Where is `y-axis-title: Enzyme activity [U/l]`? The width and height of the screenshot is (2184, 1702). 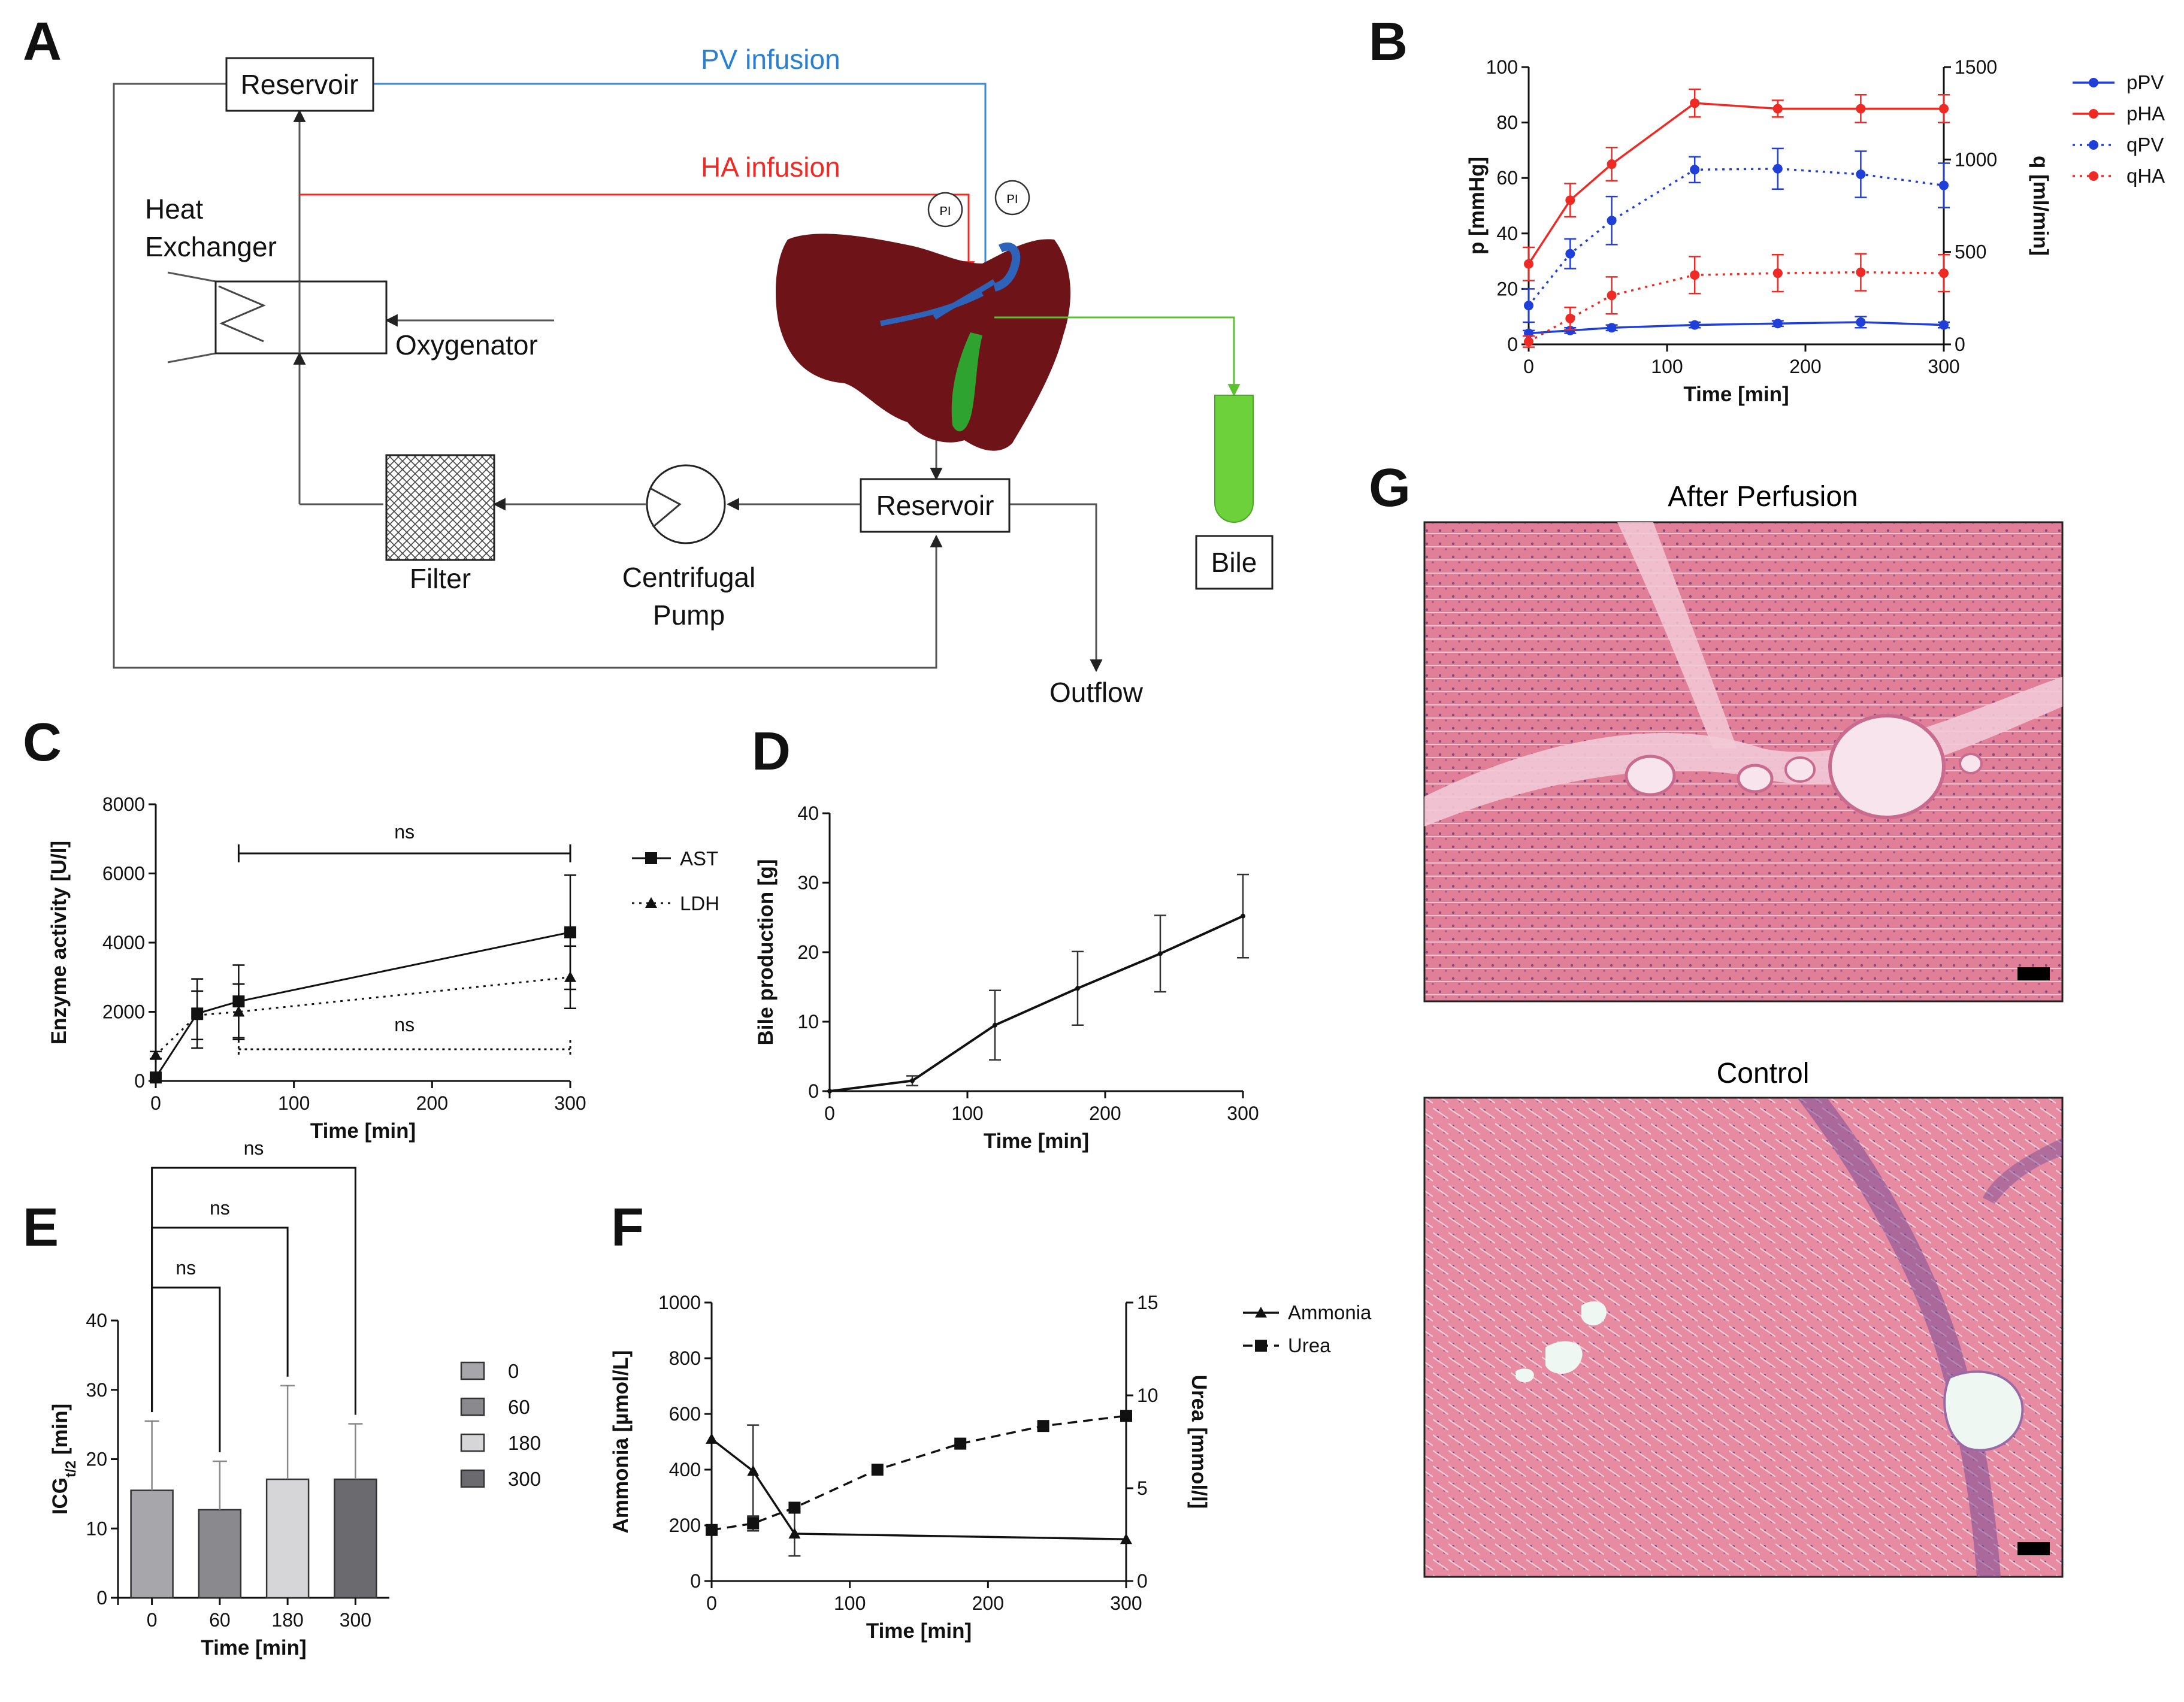
y-axis-title: Enzyme activity [U/l] is located at coordinates (59, 942).